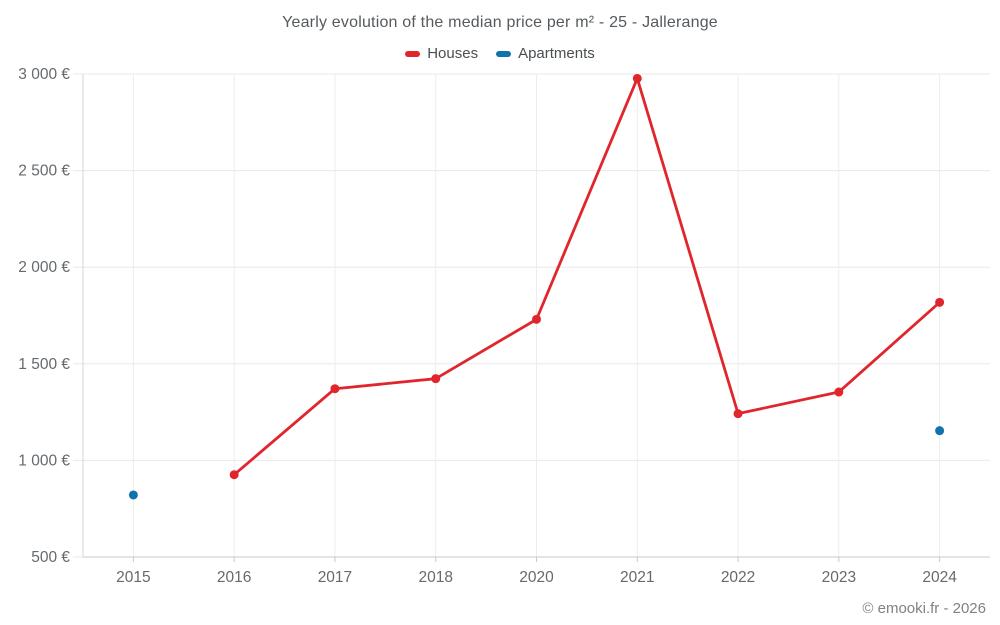 Image resolution: width=1000 pixels, height=625 pixels. What do you see at coordinates (504, 53) in the screenshot?
I see `apartments-series-swatch-icon` at bounding box center [504, 53].